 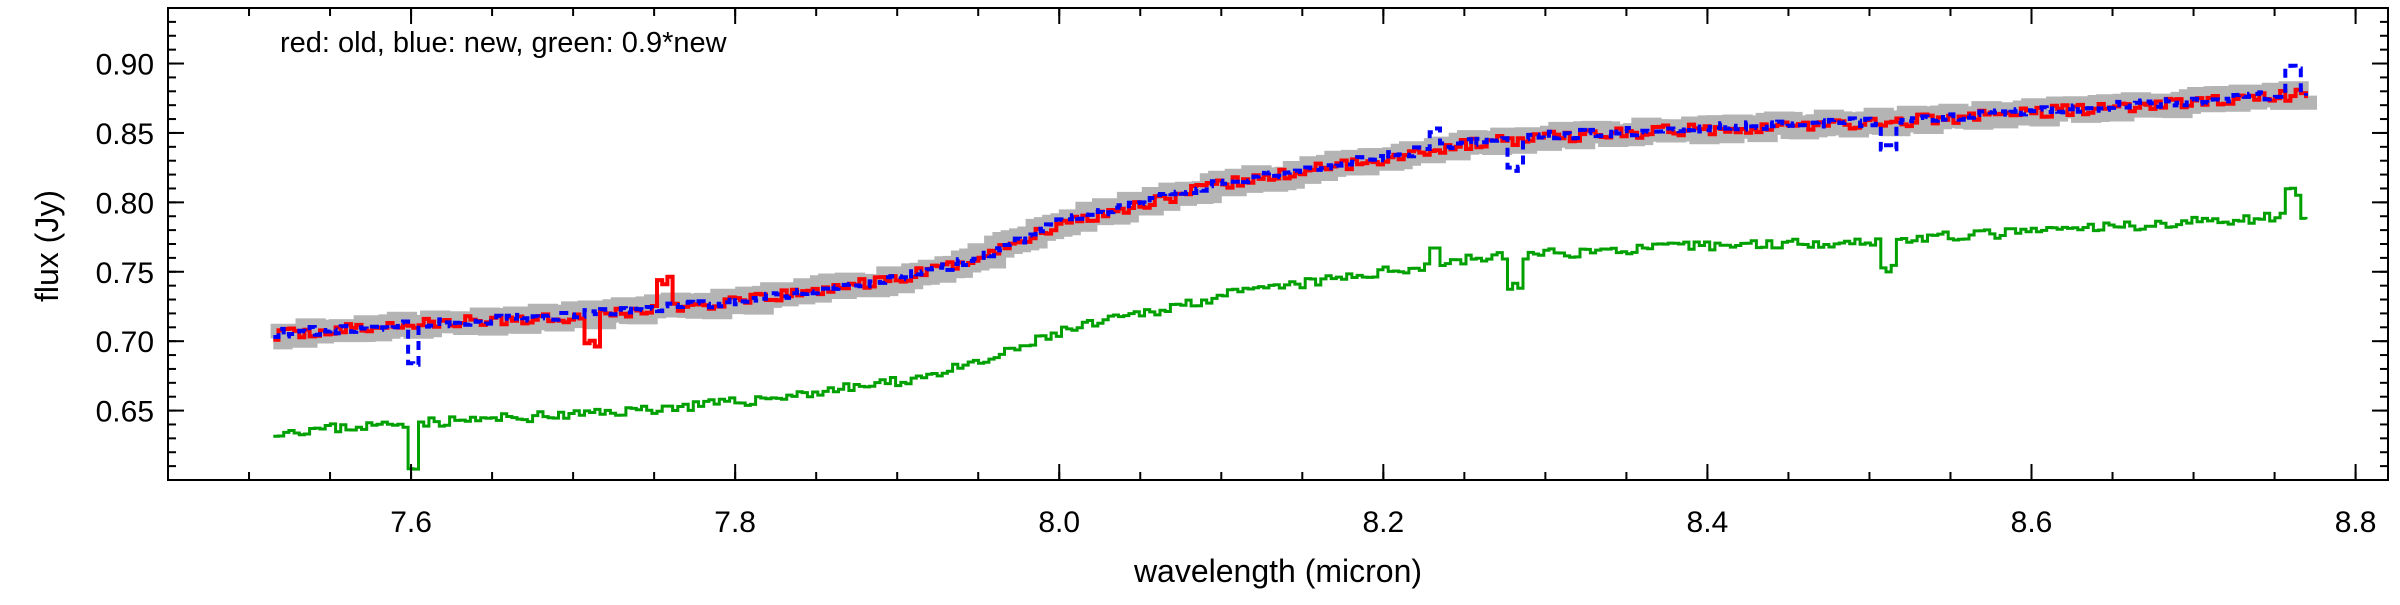 I want to click on x-tick-label: 7.8, so click(x=735, y=522).